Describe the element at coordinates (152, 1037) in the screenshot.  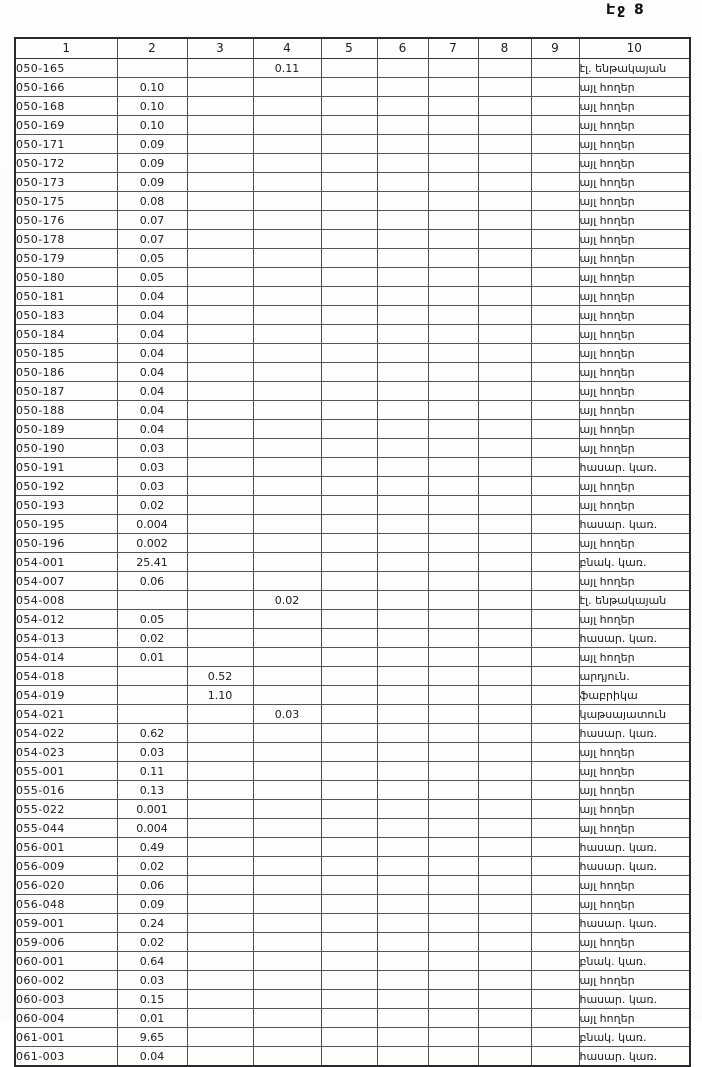
I see `cell-col2: 9.65` at that location.